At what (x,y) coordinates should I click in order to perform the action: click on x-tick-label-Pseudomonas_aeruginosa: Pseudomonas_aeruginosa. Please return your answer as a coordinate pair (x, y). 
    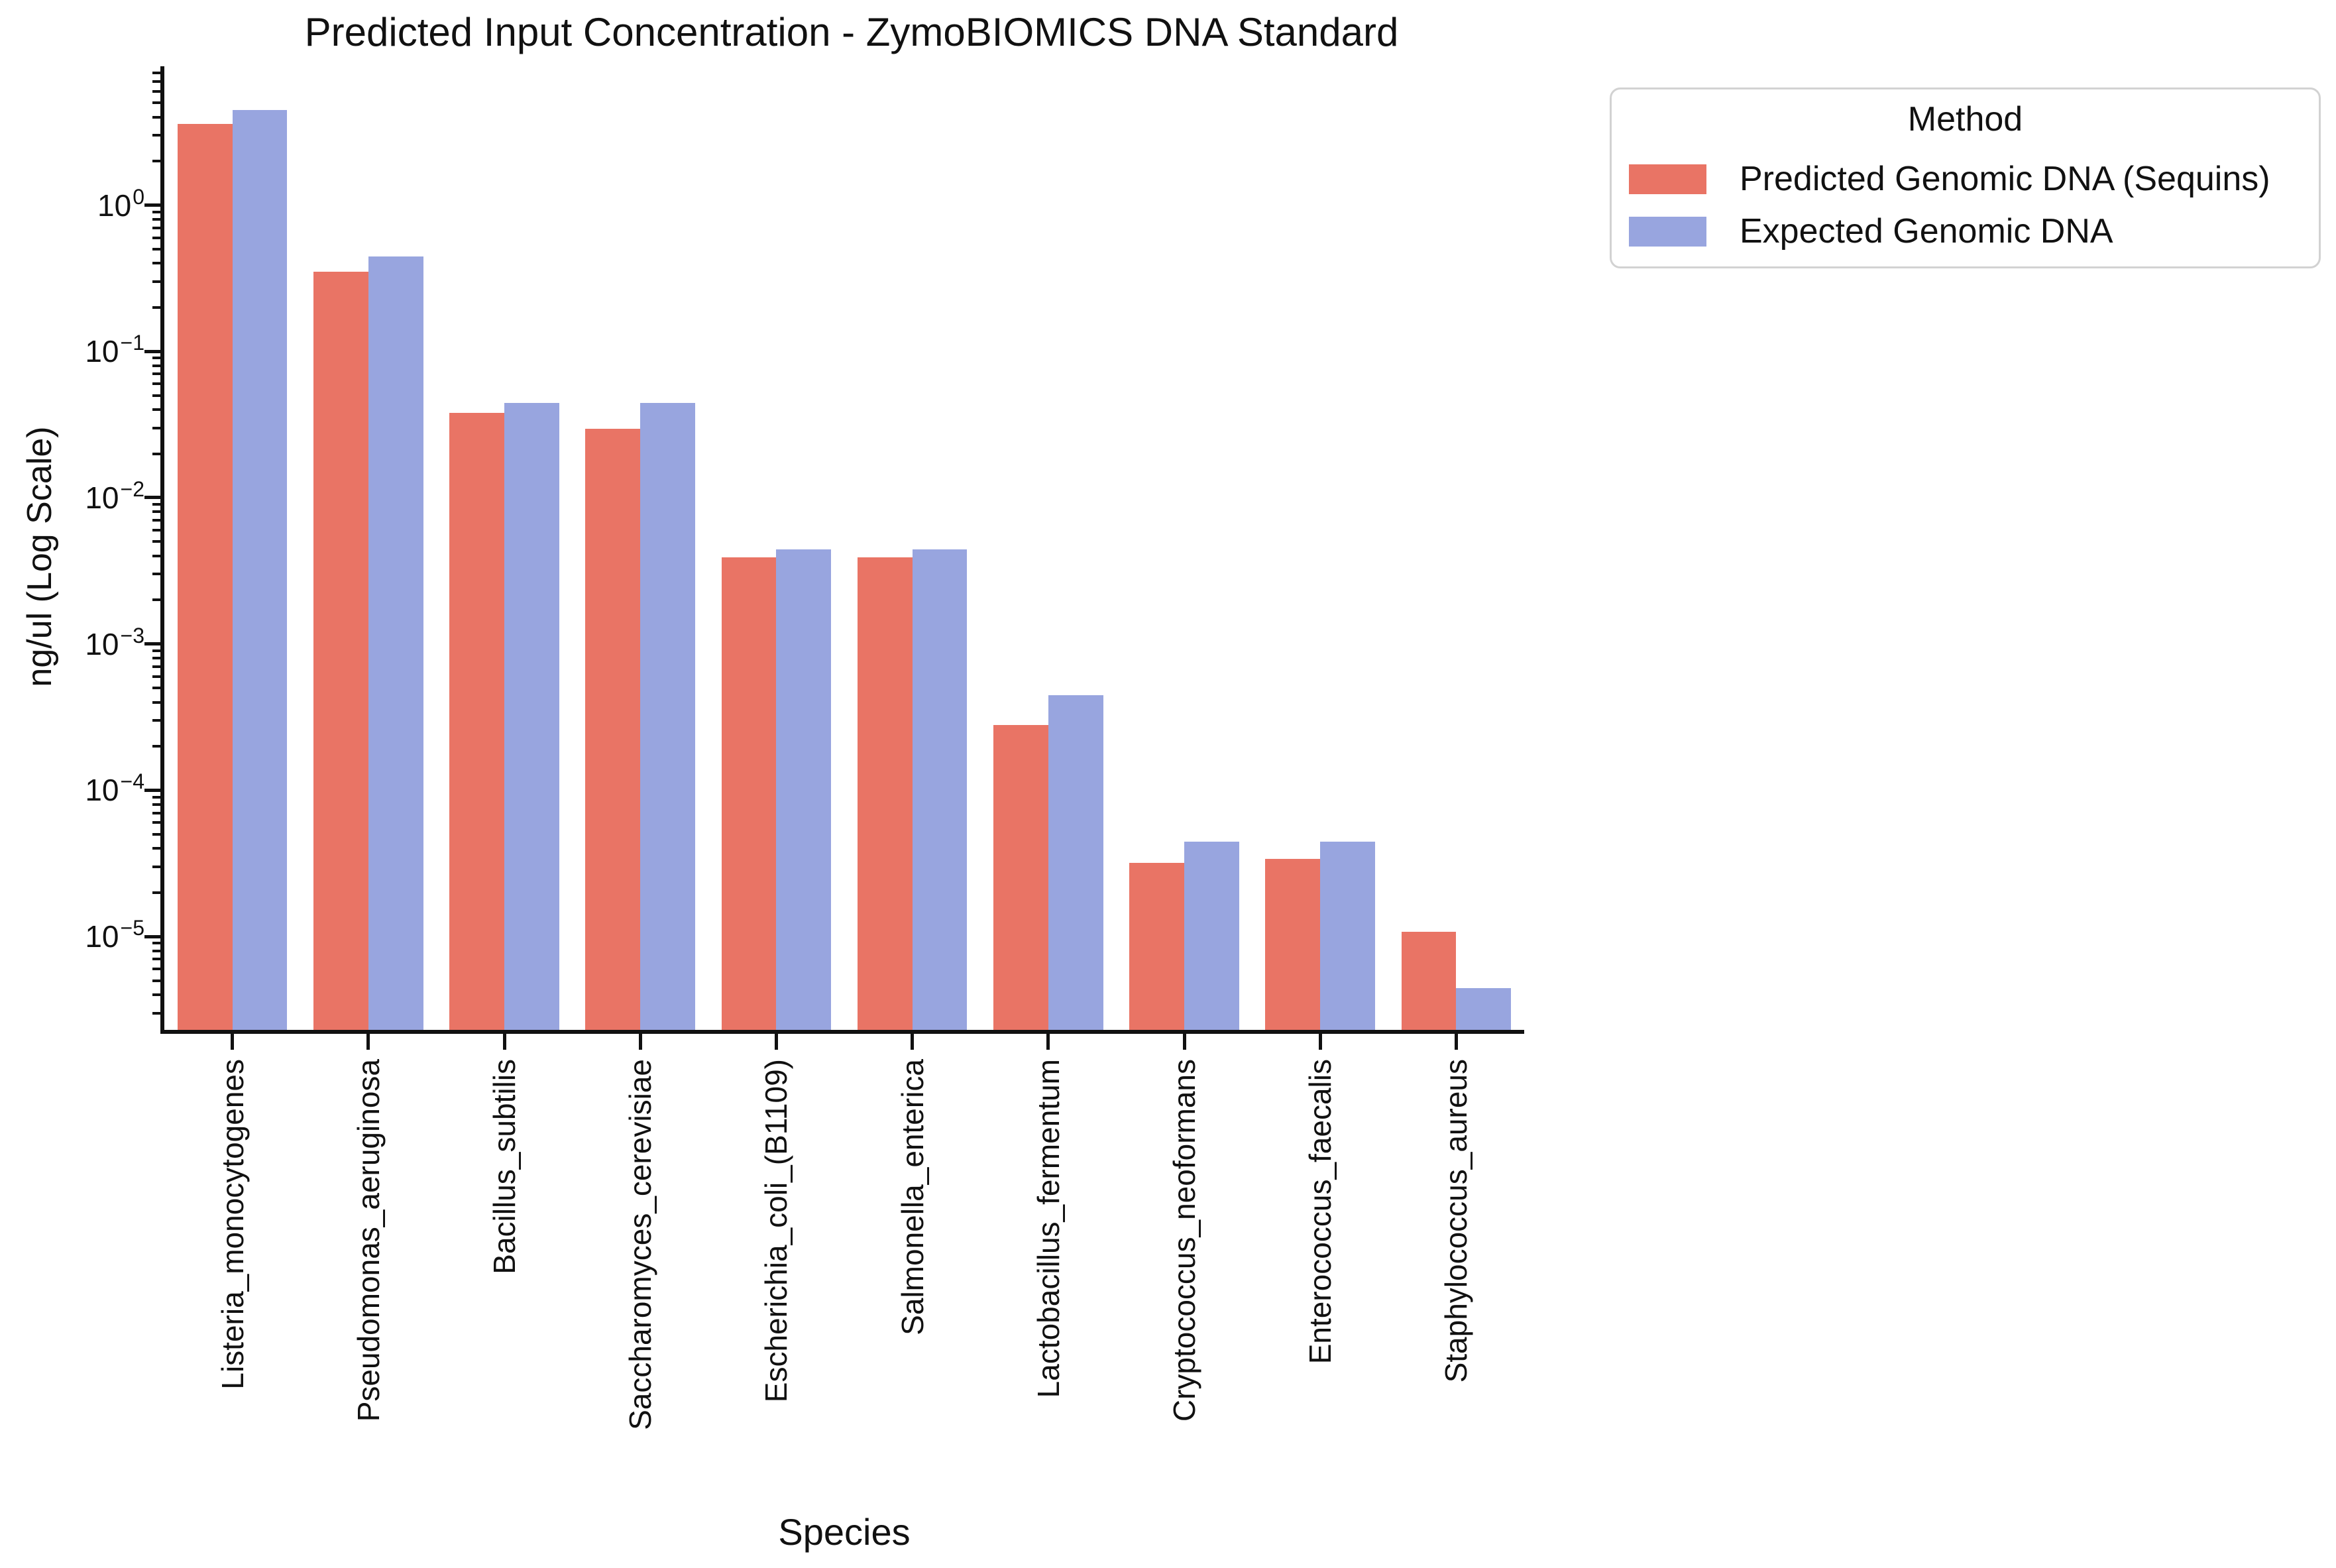
    Looking at the image, I should click on (368, 1241).